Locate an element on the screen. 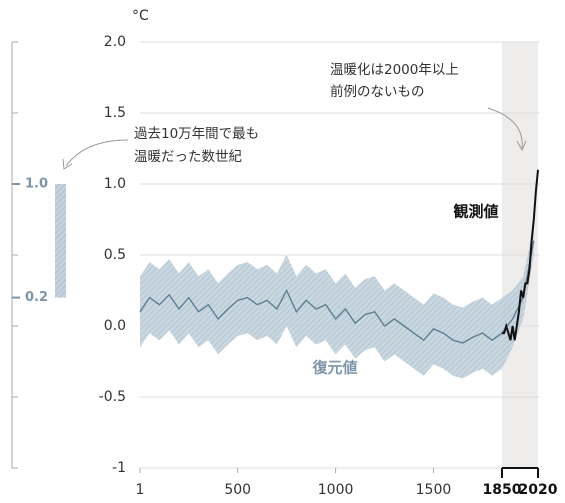  y-tick-label: 0.0 is located at coordinates (115, 326).